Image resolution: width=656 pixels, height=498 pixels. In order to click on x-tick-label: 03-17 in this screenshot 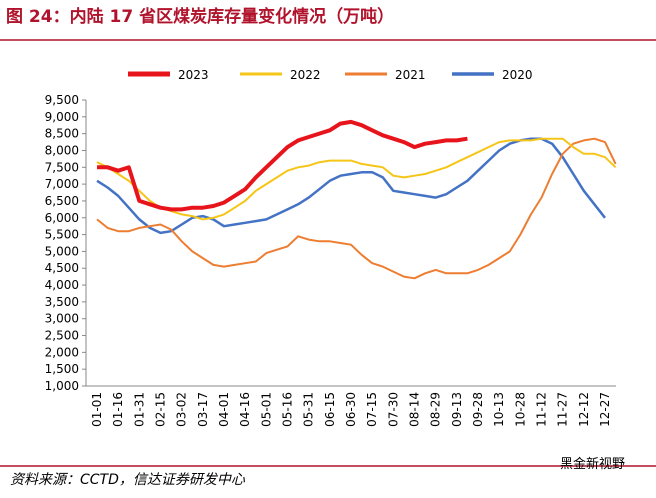, I will do `click(203, 409)`.